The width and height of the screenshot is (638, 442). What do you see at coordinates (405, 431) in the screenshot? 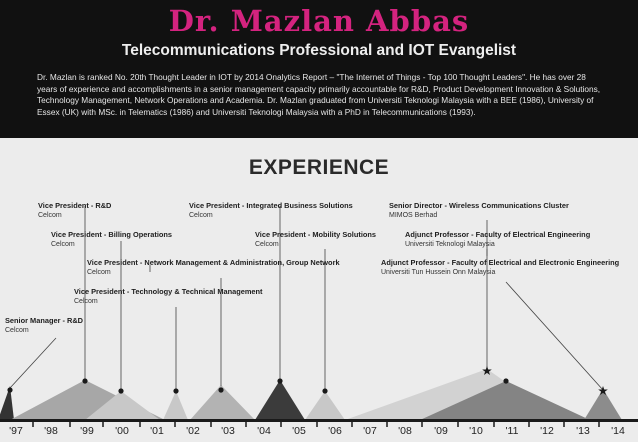
I see `year-label: '08` at bounding box center [405, 431].